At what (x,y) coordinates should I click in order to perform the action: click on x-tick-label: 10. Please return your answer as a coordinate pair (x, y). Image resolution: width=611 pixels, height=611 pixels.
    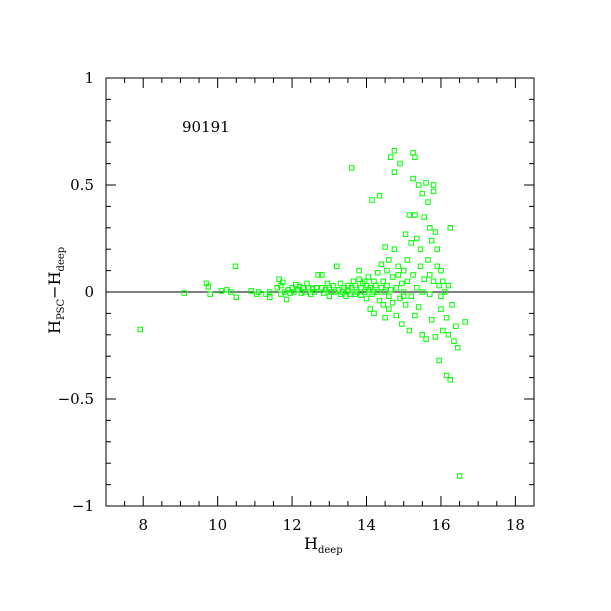
    Looking at the image, I should click on (217, 525).